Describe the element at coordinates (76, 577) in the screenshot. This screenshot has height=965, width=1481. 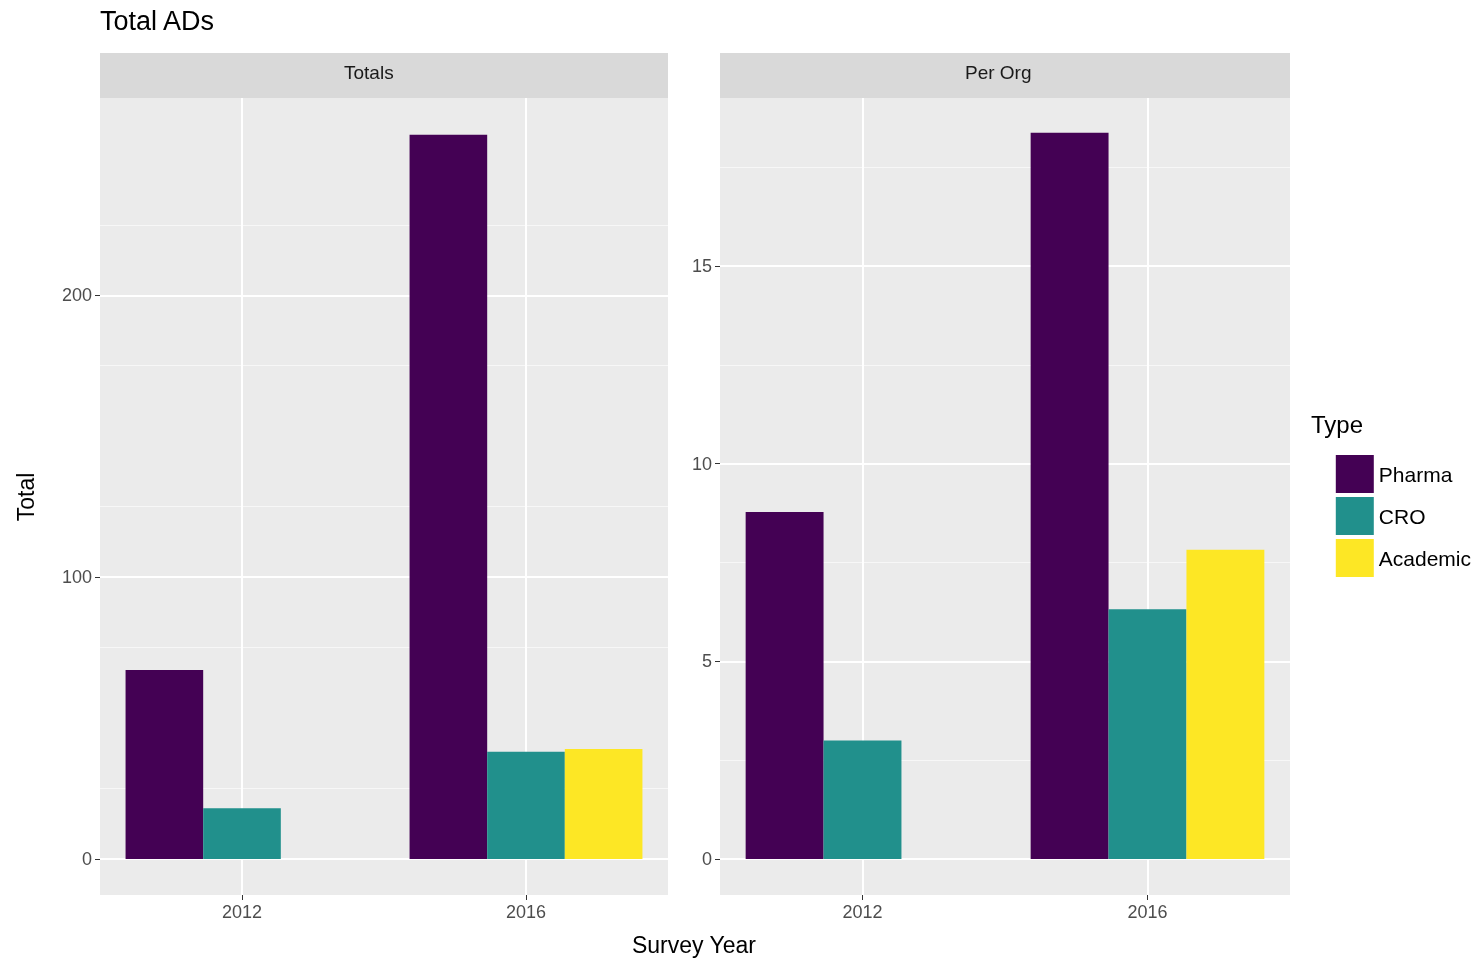
I see `y-tick-label: 100` at that location.